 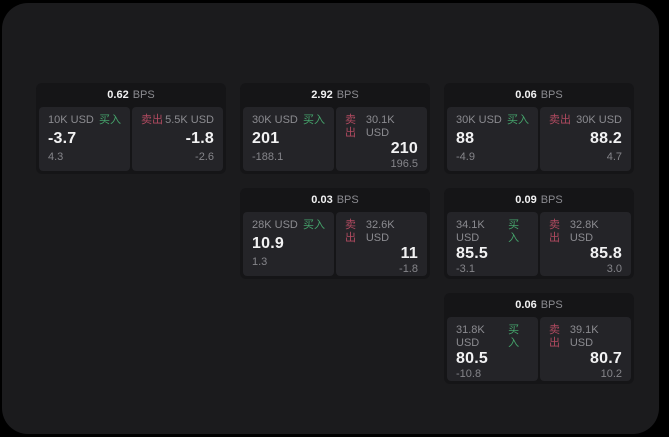 I want to click on buy-amount: 28K USD, so click(x=275, y=225).